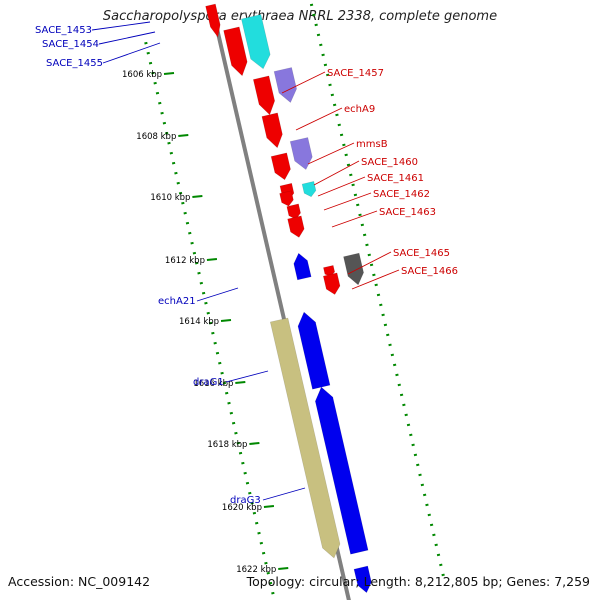 This screenshot has width=600, height=600. What do you see at coordinates (177, 301) in the screenshot?
I see `gene-label-left: echA21` at bounding box center [177, 301].